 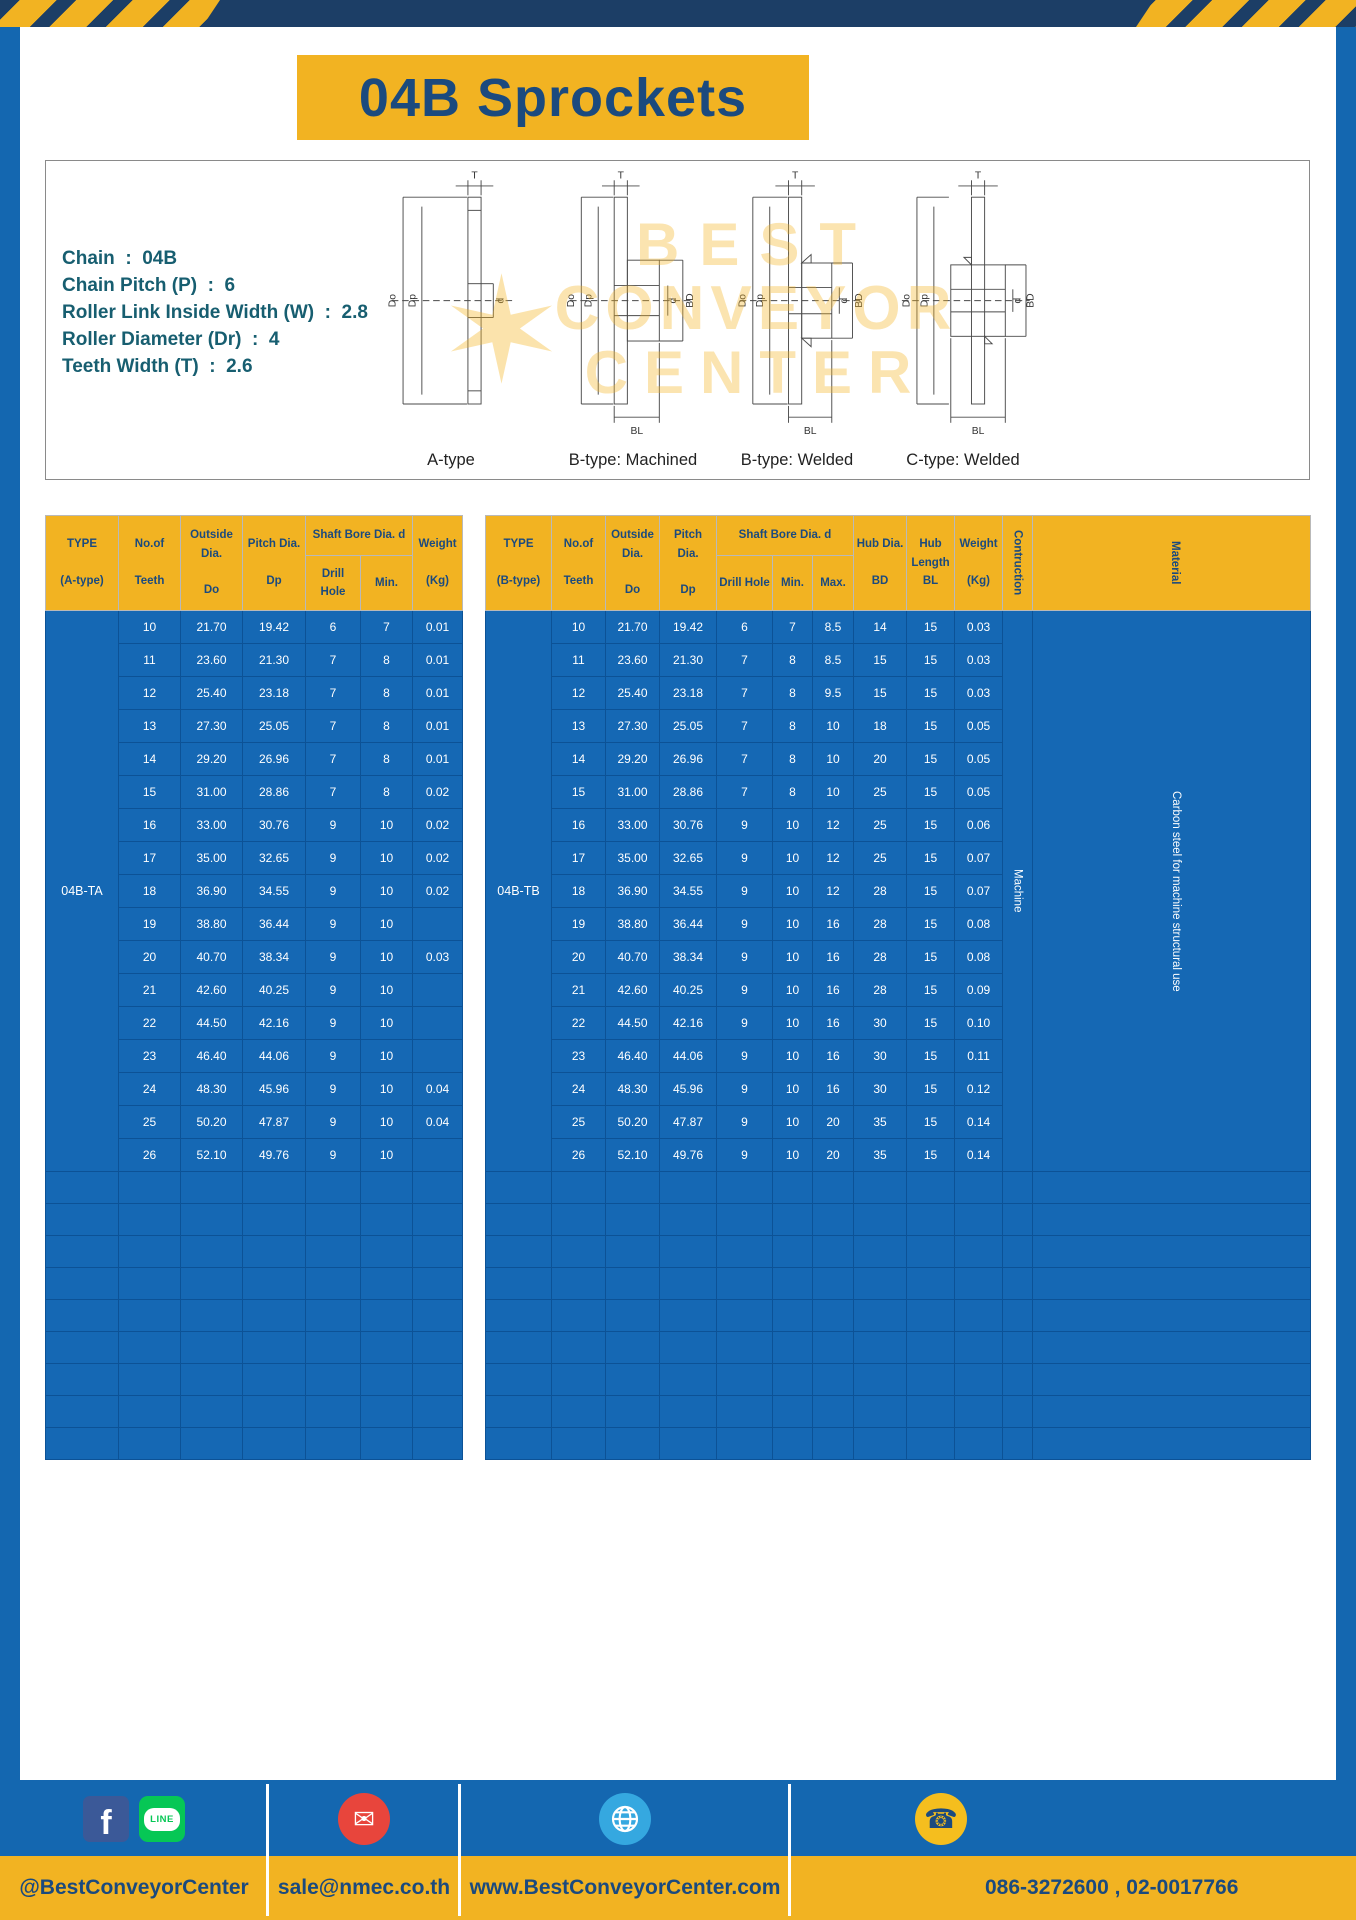 What do you see at coordinates (437, 660) in the screenshot?
I see `data-cell: 0.01` at bounding box center [437, 660].